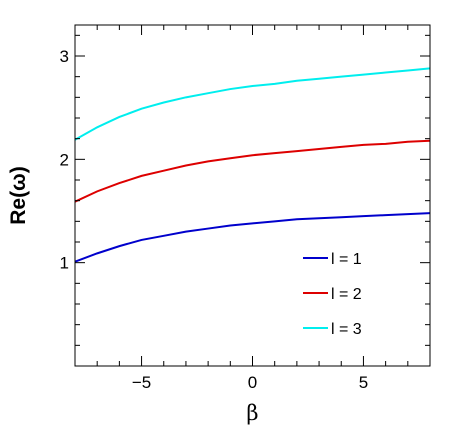 This screenshot has width=449, height=434. What do you see at coordinates (18, 195) in the screenshot?
I see `y-axis-title: Re(ω)` at bounding box center [18, 195].